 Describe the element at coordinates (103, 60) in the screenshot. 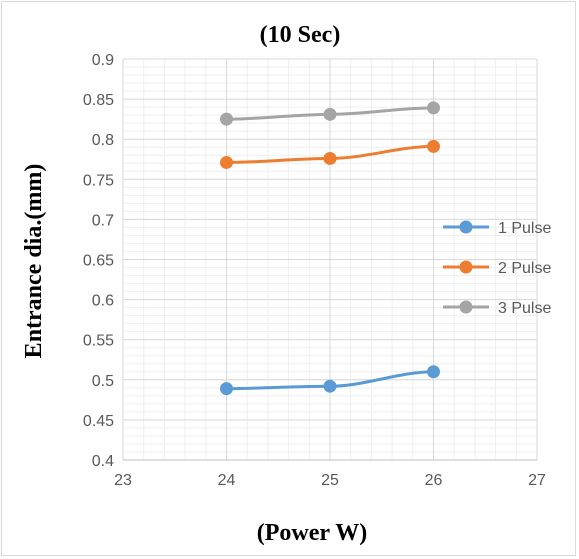

I see `y-tick-label: 0.9` at that location.